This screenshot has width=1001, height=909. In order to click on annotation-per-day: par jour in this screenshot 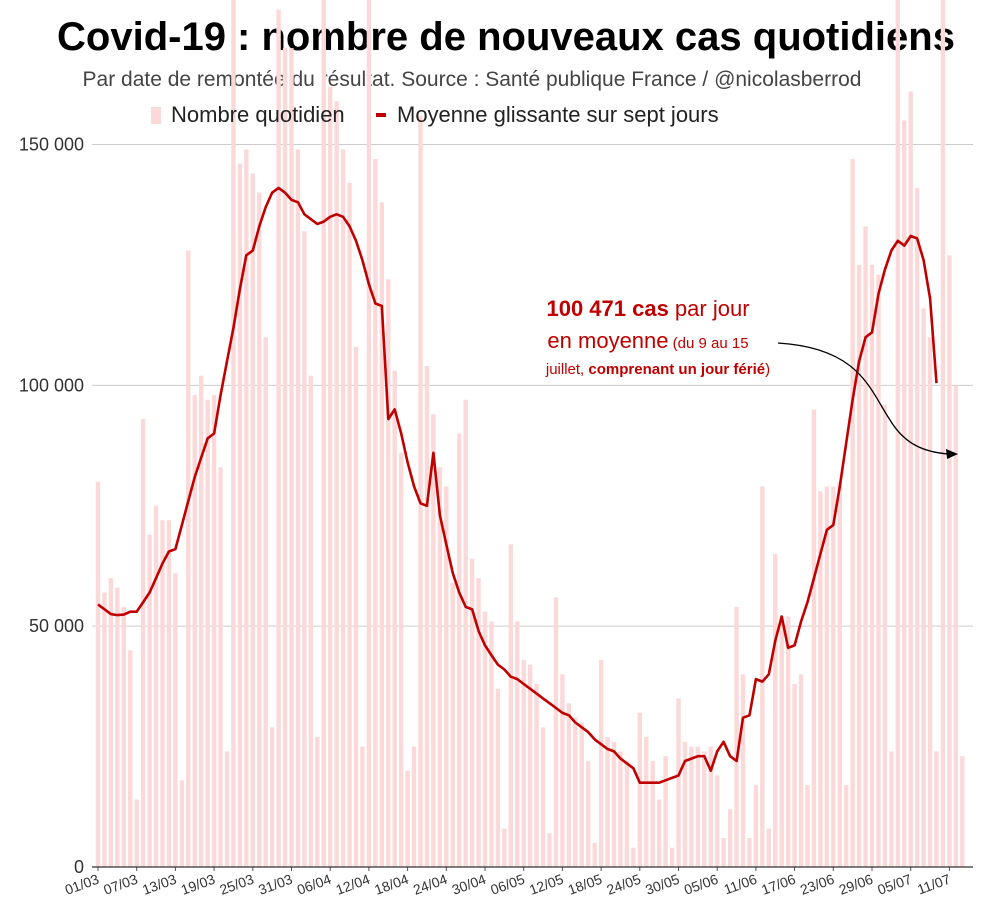, I will do `click(709, 308)`.